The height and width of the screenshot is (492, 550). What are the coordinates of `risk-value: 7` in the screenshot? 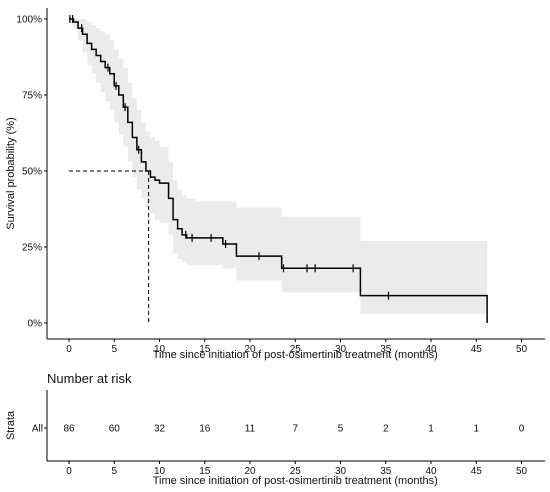 It's located at (295, 429).